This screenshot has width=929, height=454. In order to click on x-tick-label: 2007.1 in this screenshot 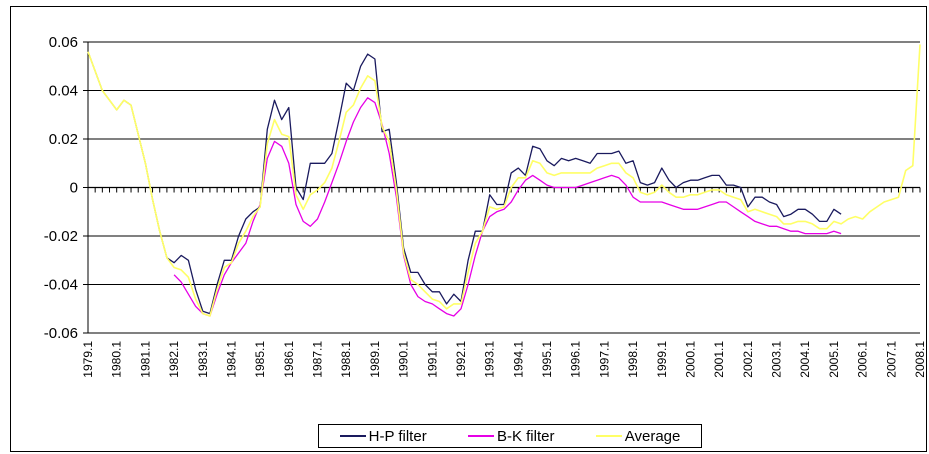, I will do `click(891, 359)`.